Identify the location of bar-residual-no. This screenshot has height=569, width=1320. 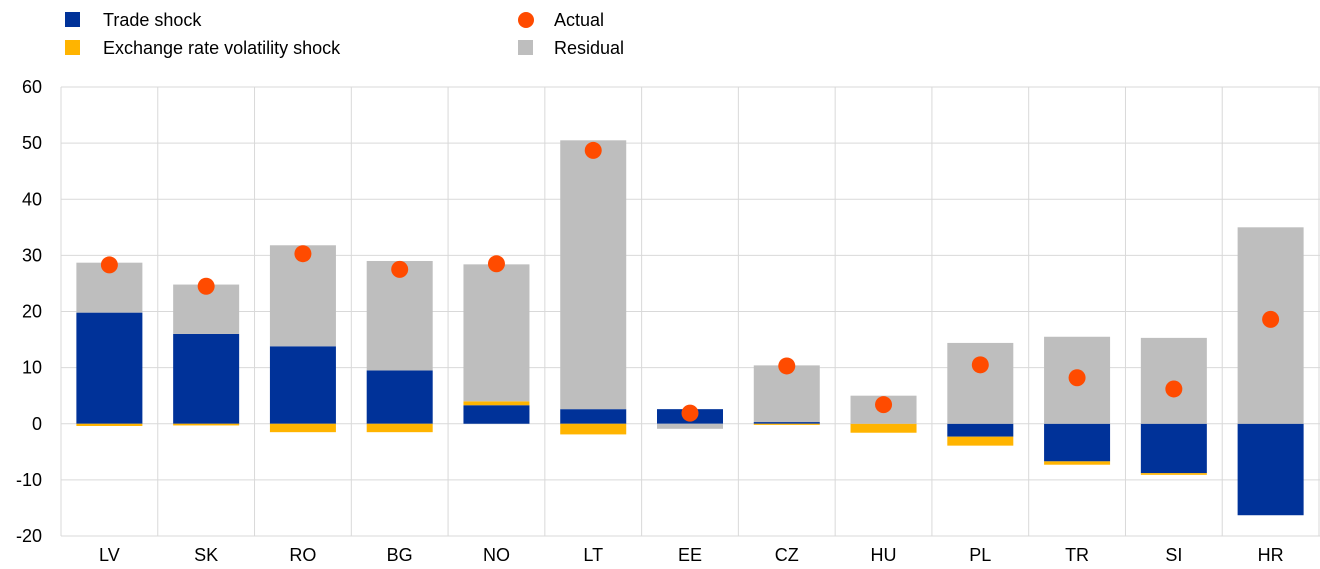
(496, 333).